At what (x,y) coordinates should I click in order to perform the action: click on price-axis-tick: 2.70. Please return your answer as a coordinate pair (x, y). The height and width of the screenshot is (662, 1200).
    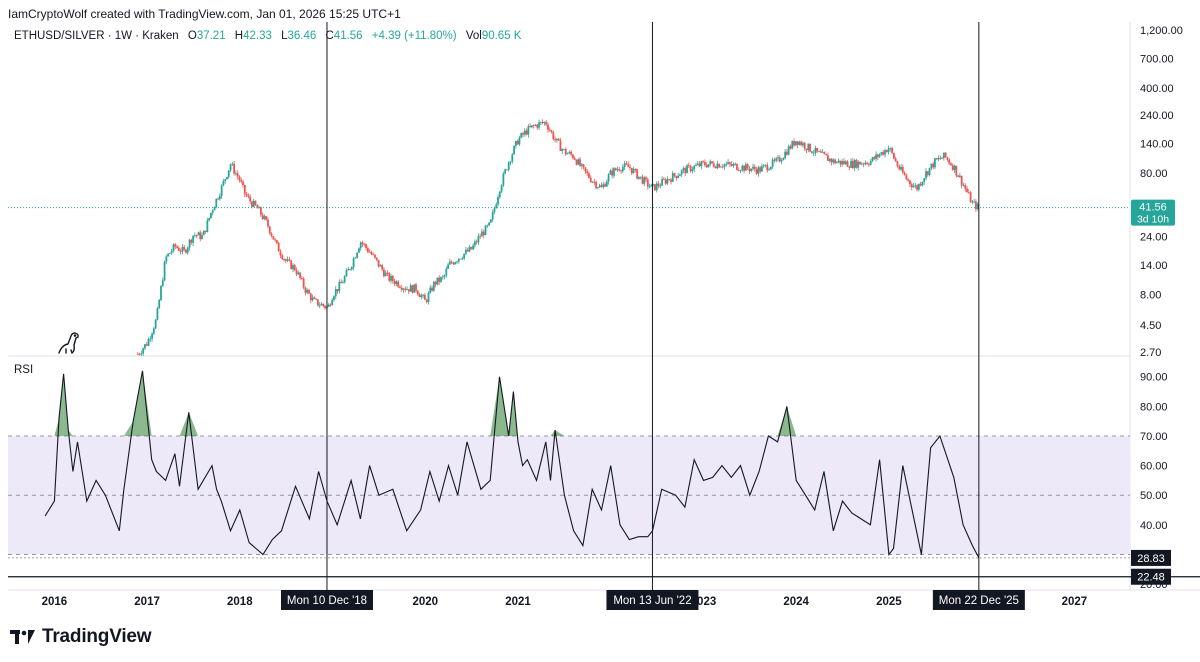
    Looking at the image, I should click on (1150, 353).